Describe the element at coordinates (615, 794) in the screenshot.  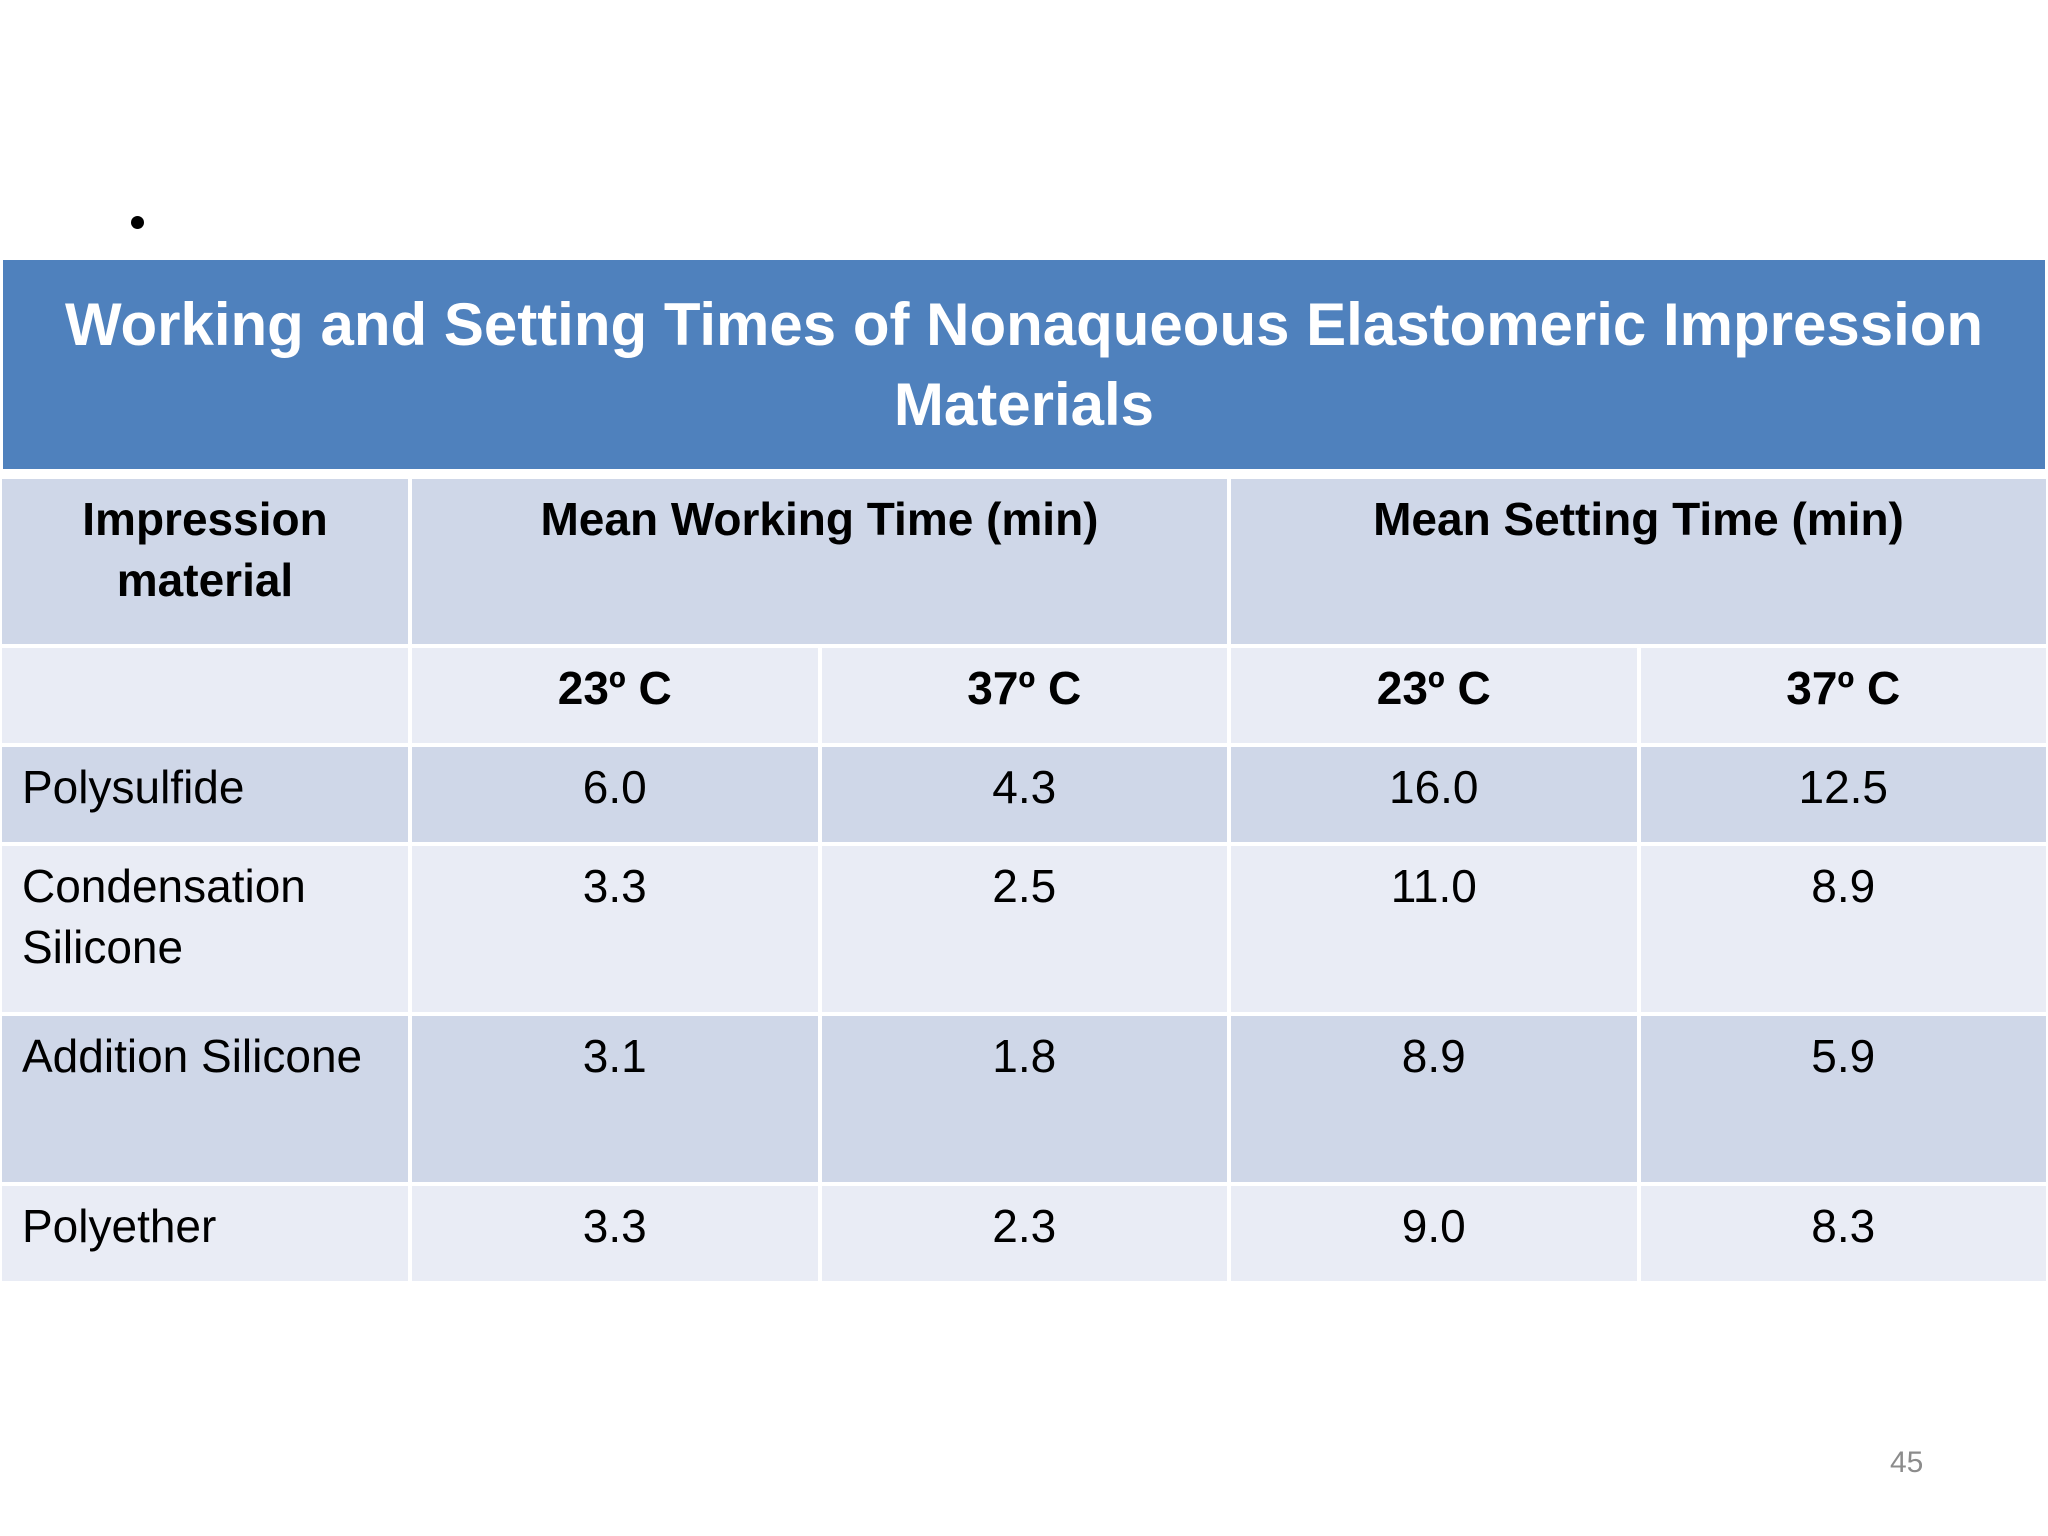
I see `table-cell: 6.0` at that location.